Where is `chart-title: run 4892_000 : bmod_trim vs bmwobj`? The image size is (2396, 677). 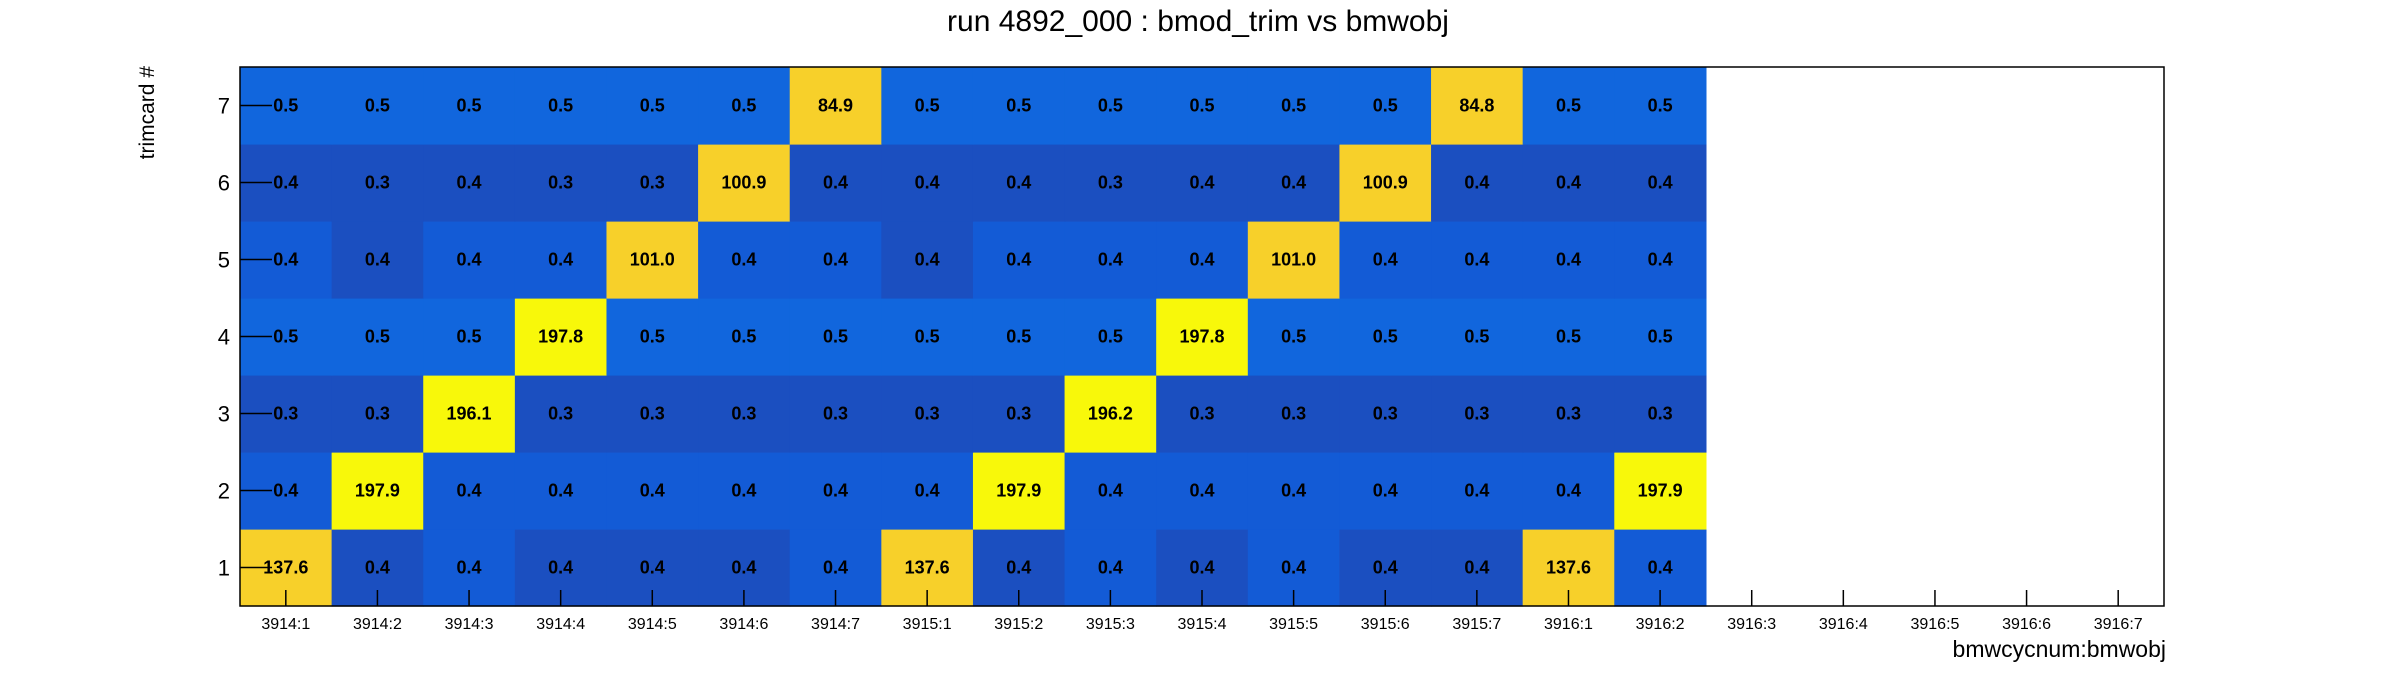
chart-title: run 4892_000 : bmod_trim vs bmwobj is located at coordinates (1198, 21).